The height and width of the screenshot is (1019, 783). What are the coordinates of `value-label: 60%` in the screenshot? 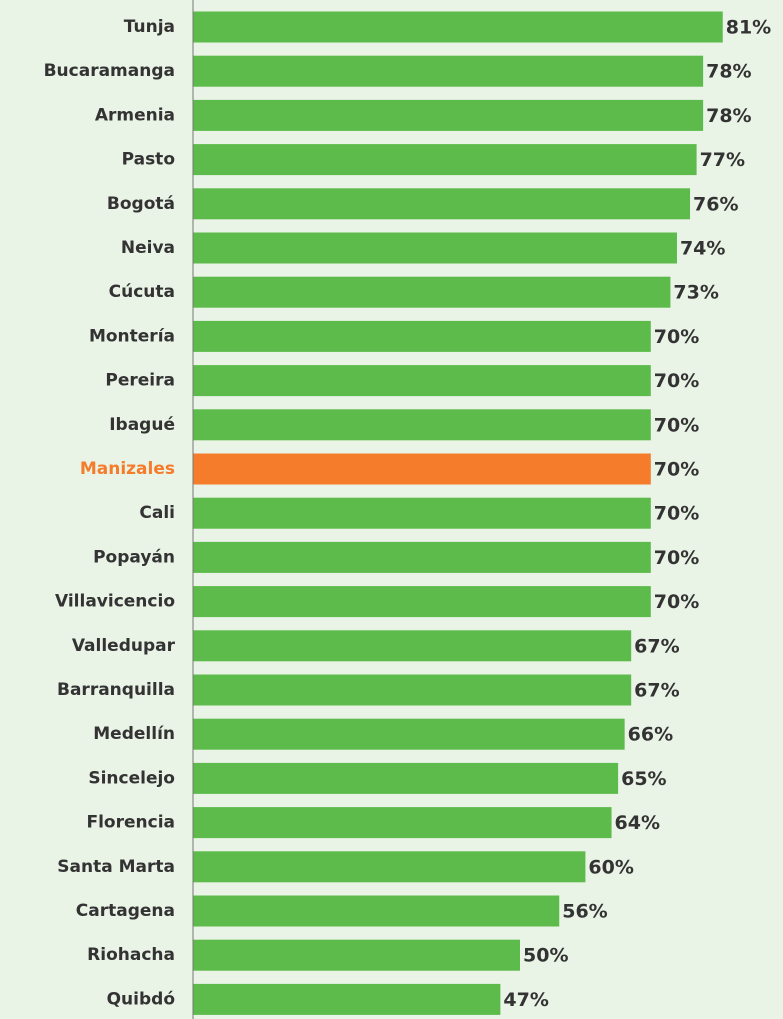 It's located at (610, 867).